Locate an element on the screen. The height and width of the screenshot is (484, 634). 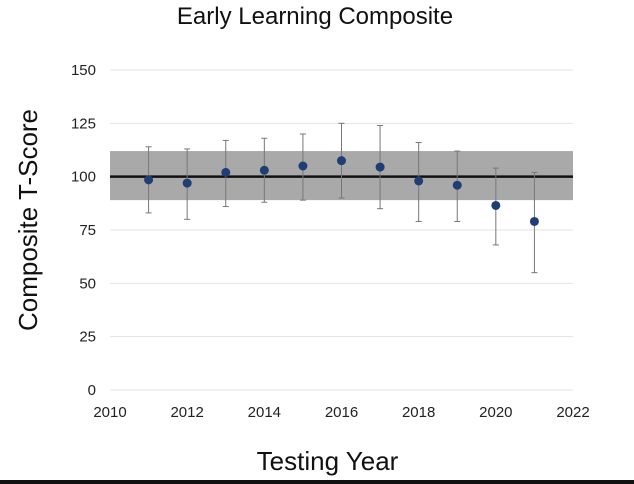
data-point-2021 is located at coordinates (534, 221).